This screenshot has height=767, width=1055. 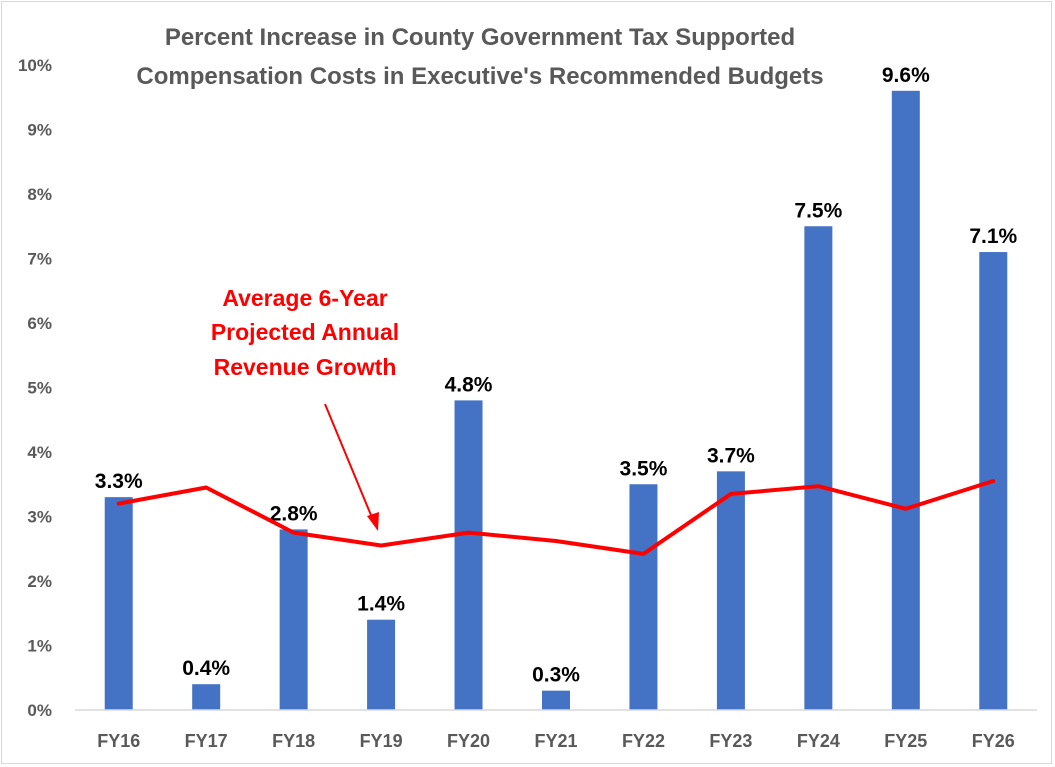 I want to click on annotation-arrow-head, so click(x=373, y=521).